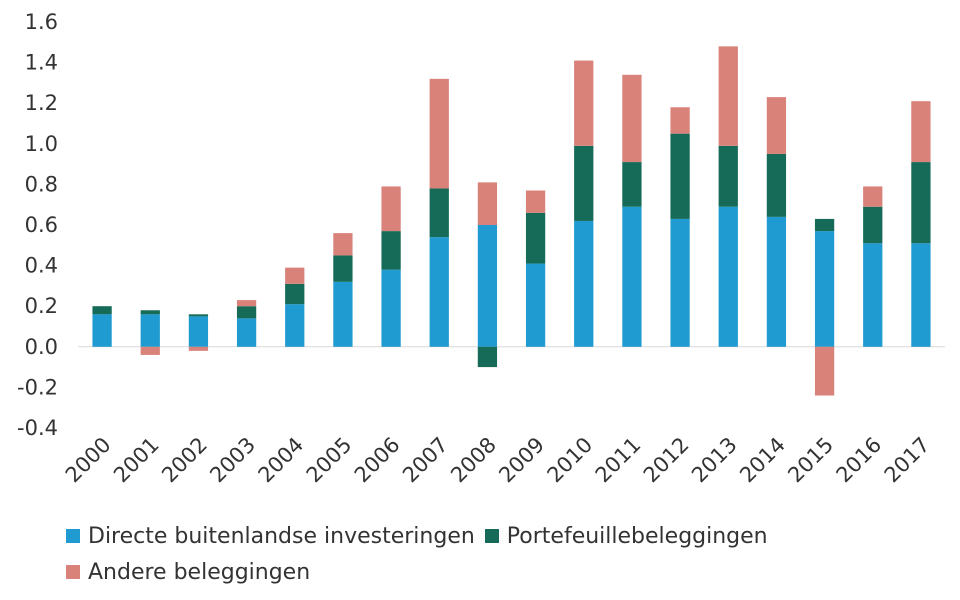 The height and width of the screenshot is (600, 960). I want to click on x-tick-label: 2001, so click(136, 460).